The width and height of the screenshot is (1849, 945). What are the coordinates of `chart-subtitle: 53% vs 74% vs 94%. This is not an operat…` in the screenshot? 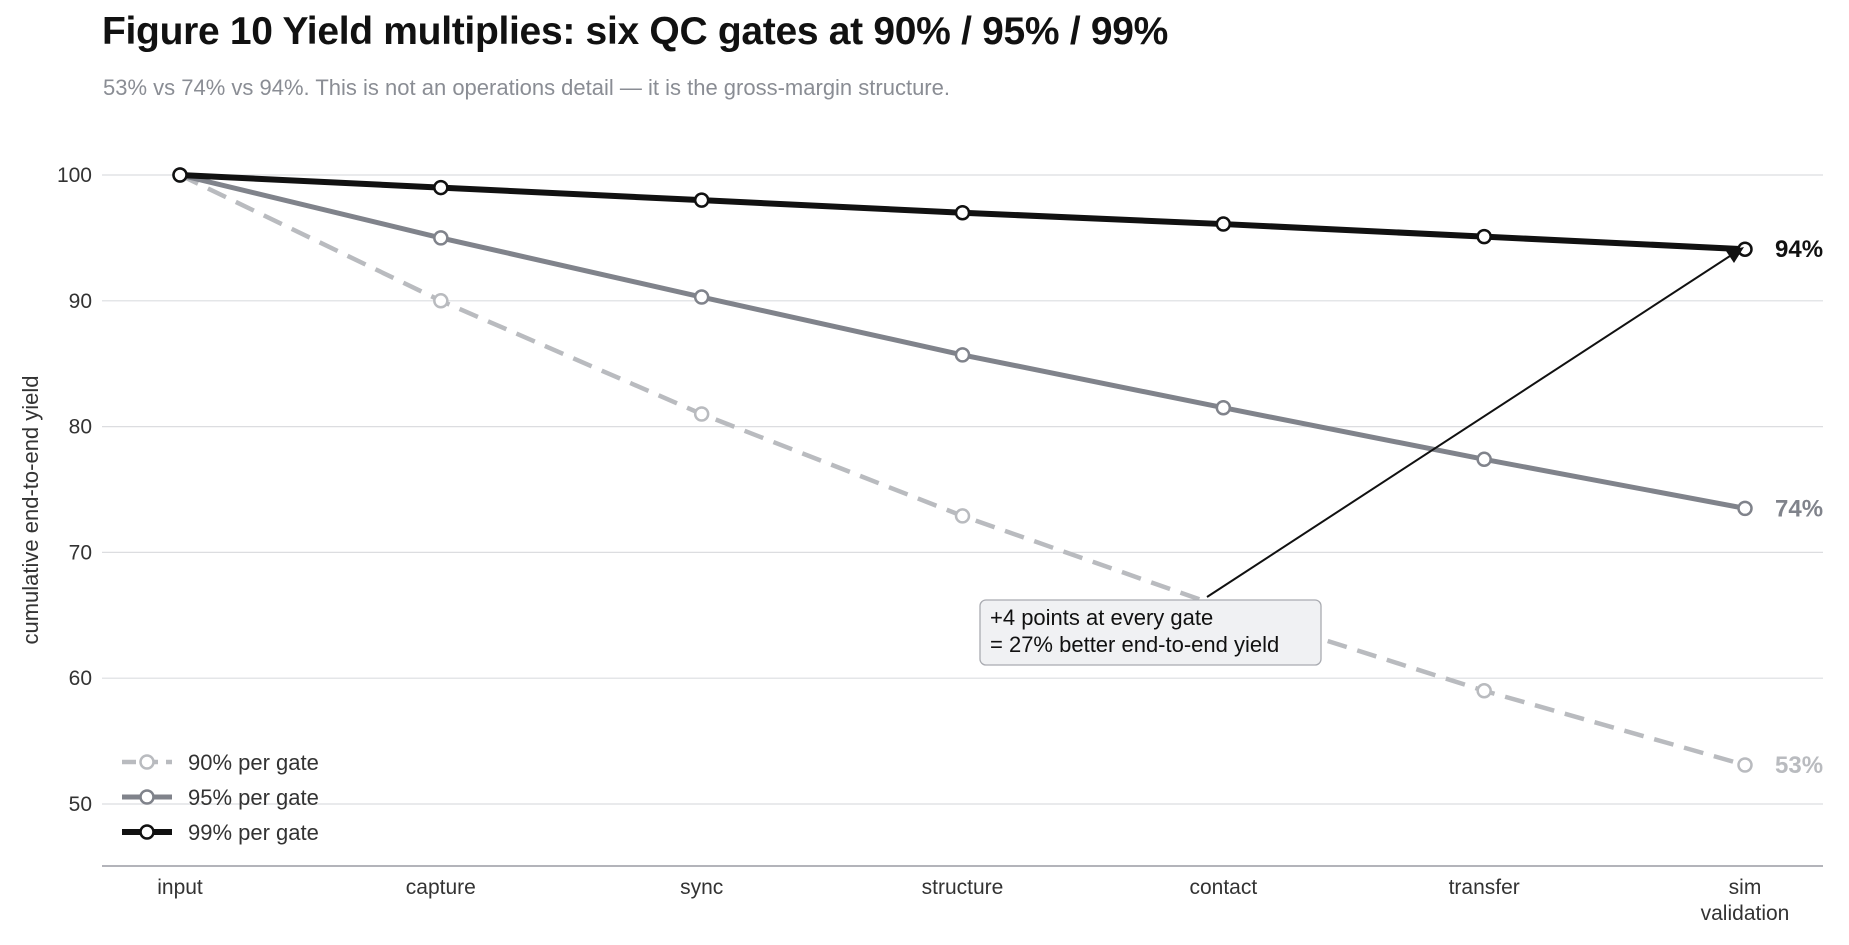 It's located at (526, 87).